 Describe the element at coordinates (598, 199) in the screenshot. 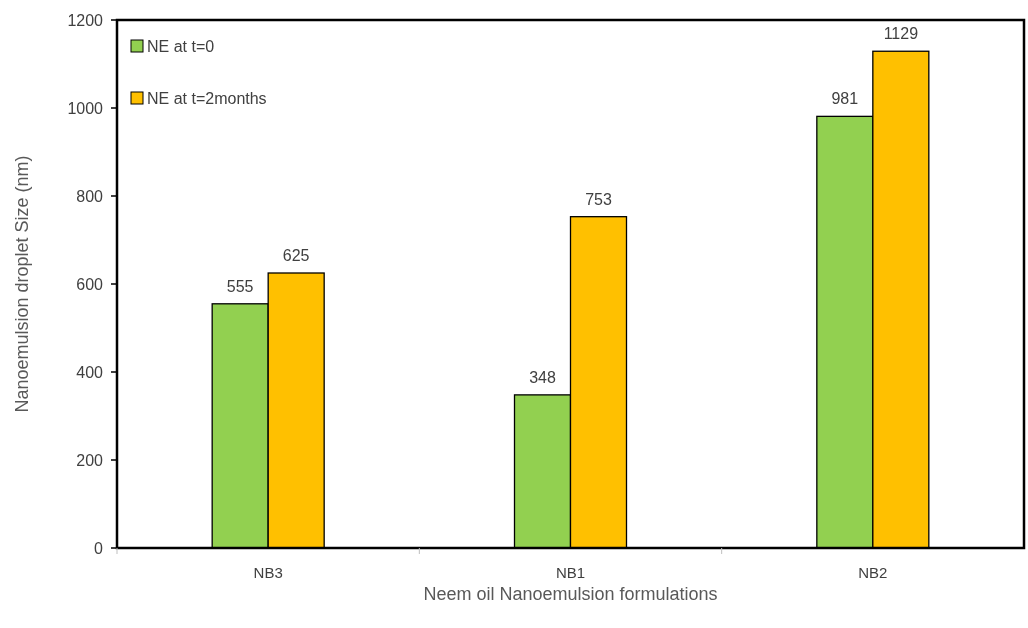

I see `data-label: 753` at that location.